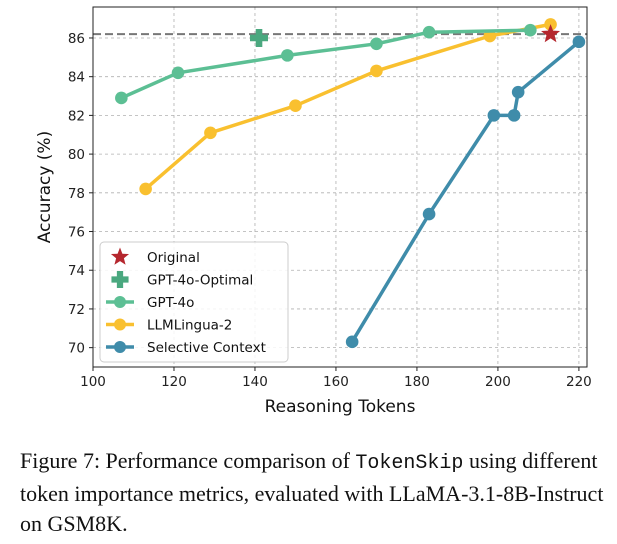  Describe the element at coordinates (76, 39) in the screenshot. I see `y-tick-label: 86` at that location.